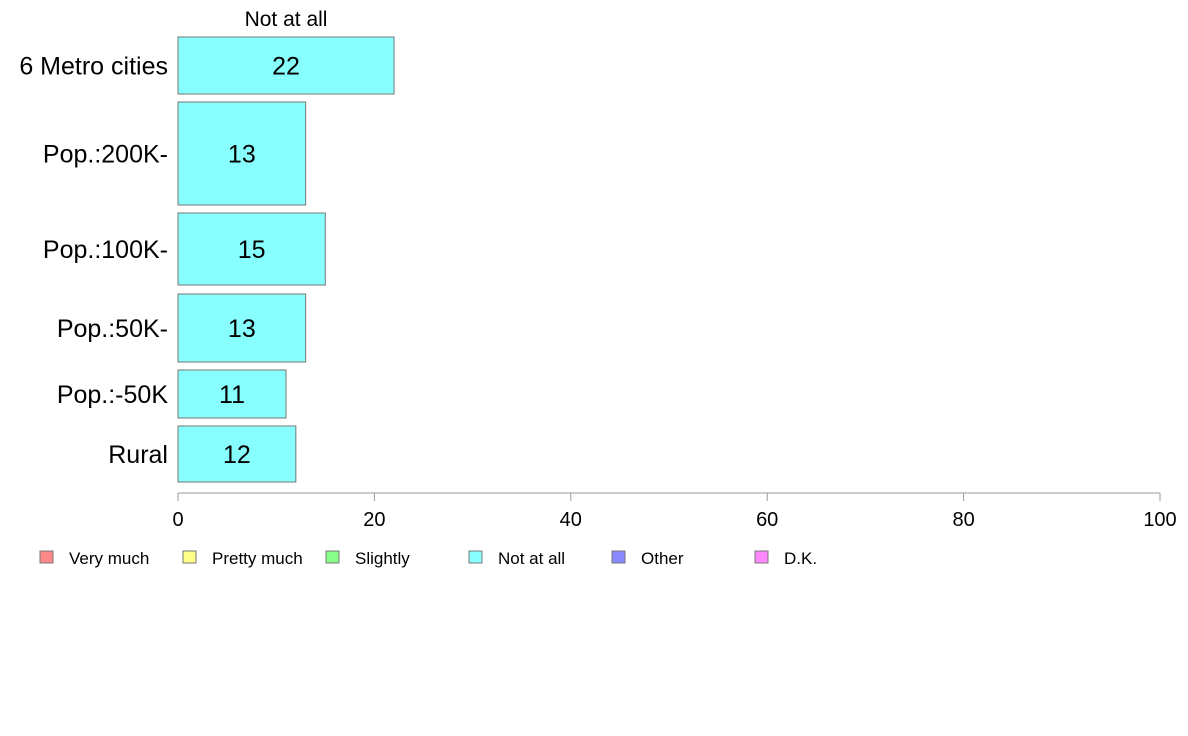  I want to click on category-label: Pop.:-50K, so click(113, 395).